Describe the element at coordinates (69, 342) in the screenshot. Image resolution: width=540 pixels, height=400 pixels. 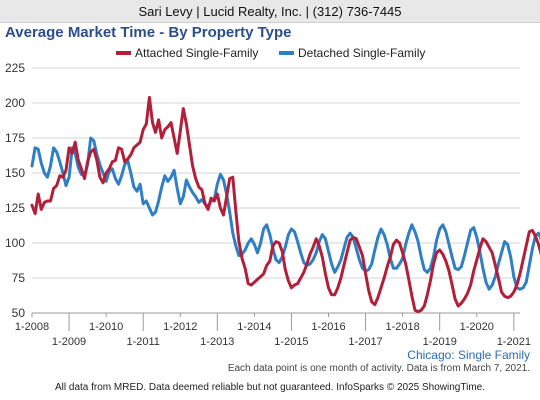
I see `x-tick-label: 1-2009` at that location.